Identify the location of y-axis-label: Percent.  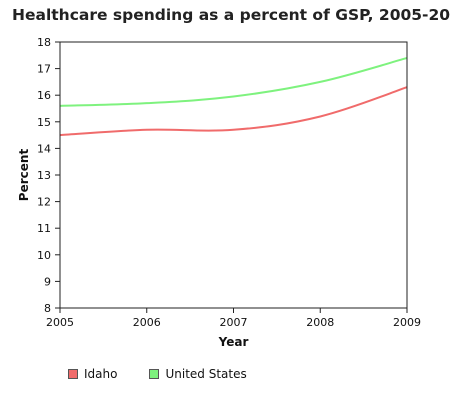
(24, 175).